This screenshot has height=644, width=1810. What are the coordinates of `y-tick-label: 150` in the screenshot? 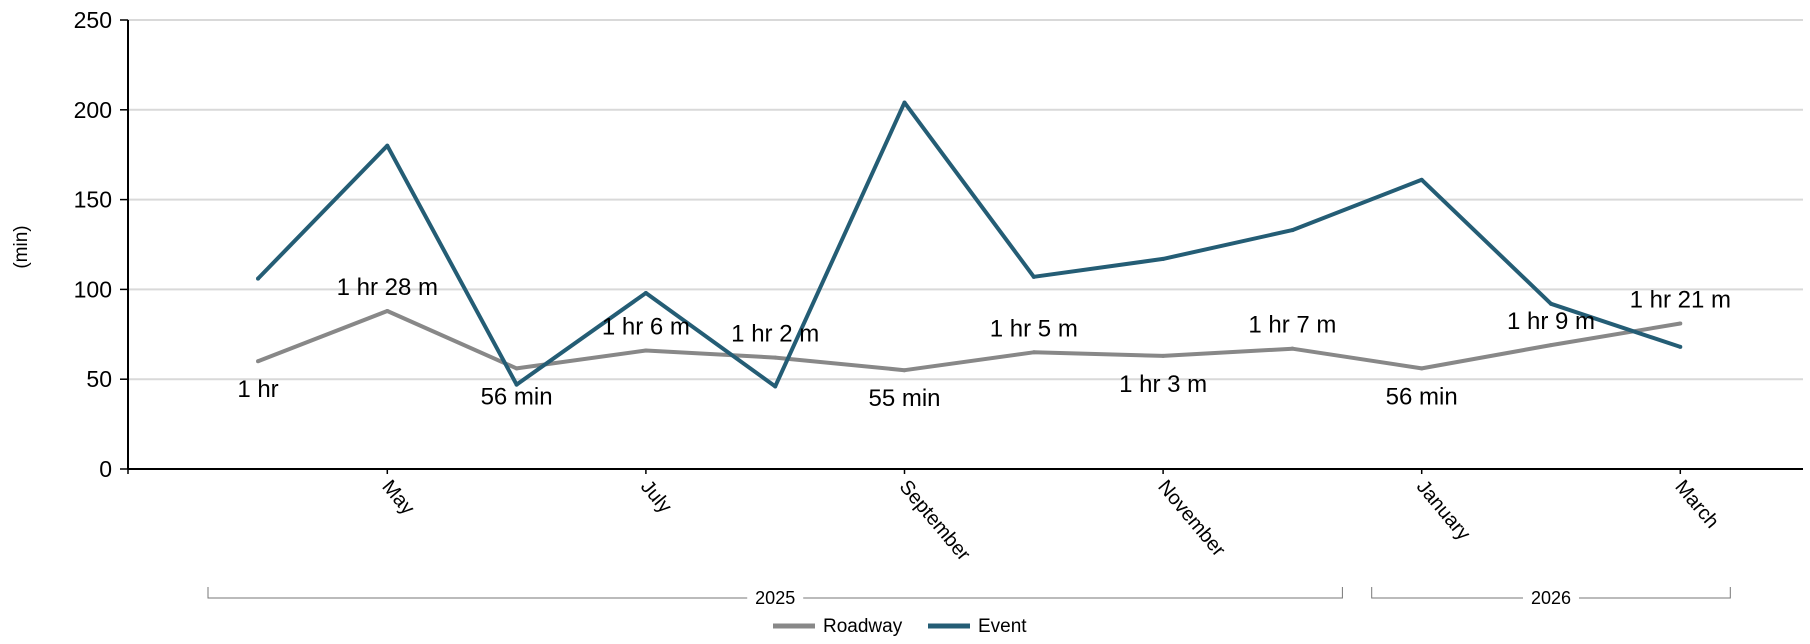 It's located at (93, 200).